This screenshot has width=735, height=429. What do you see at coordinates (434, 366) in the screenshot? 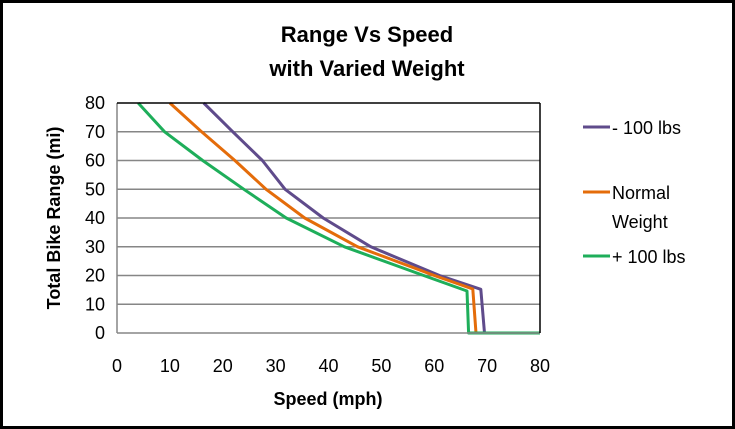
I see `x-tick-label: 60` at bounding box center [434, 366].